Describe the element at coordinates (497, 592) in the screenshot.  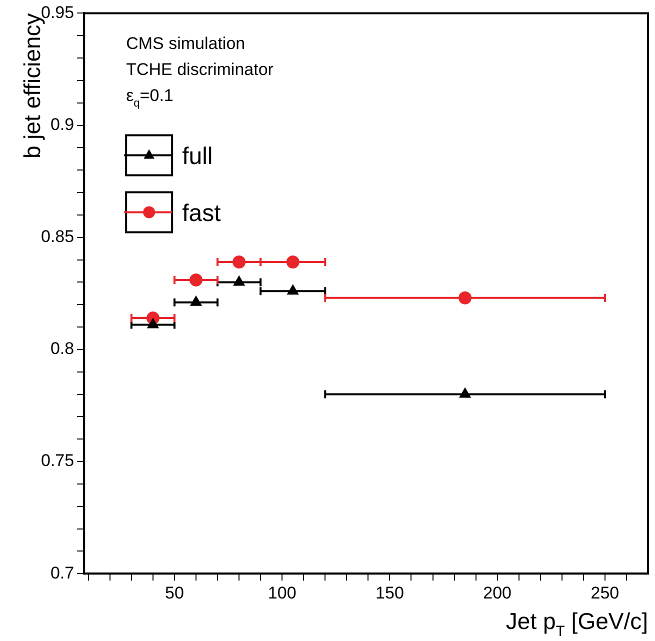
I see `x-tick-label: 200` at that location.